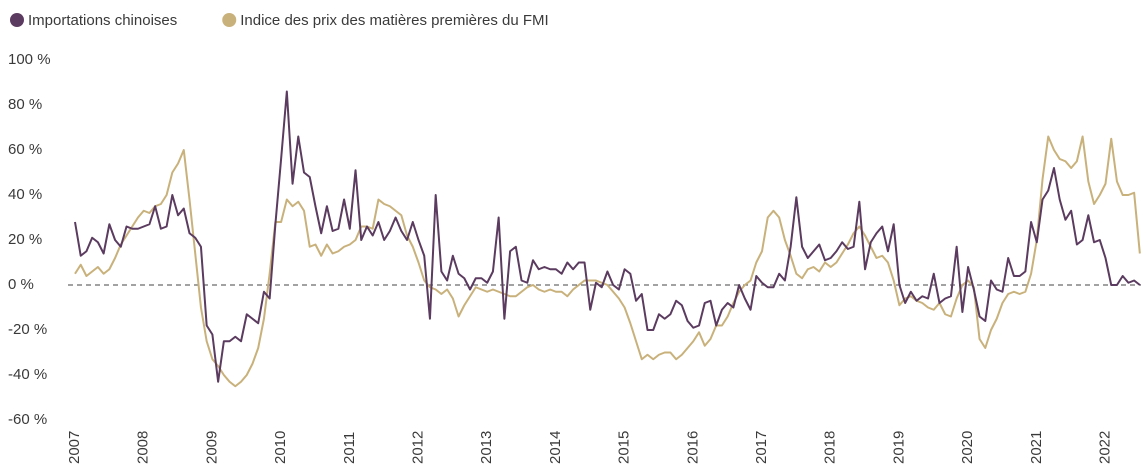 The height and width of the screenshot is (468, 1141). I want to click on y-tick-label: -20 %, so click(27, 329).